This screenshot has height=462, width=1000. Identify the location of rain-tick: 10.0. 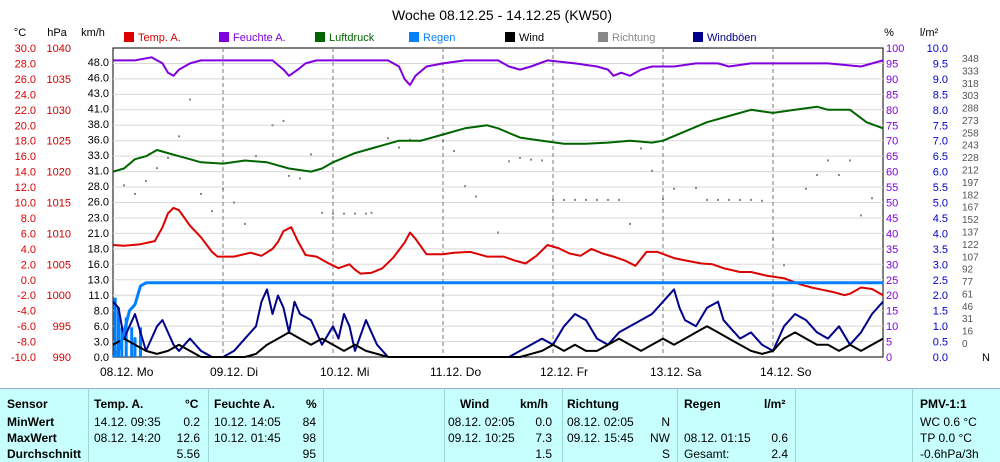
(937, 49).